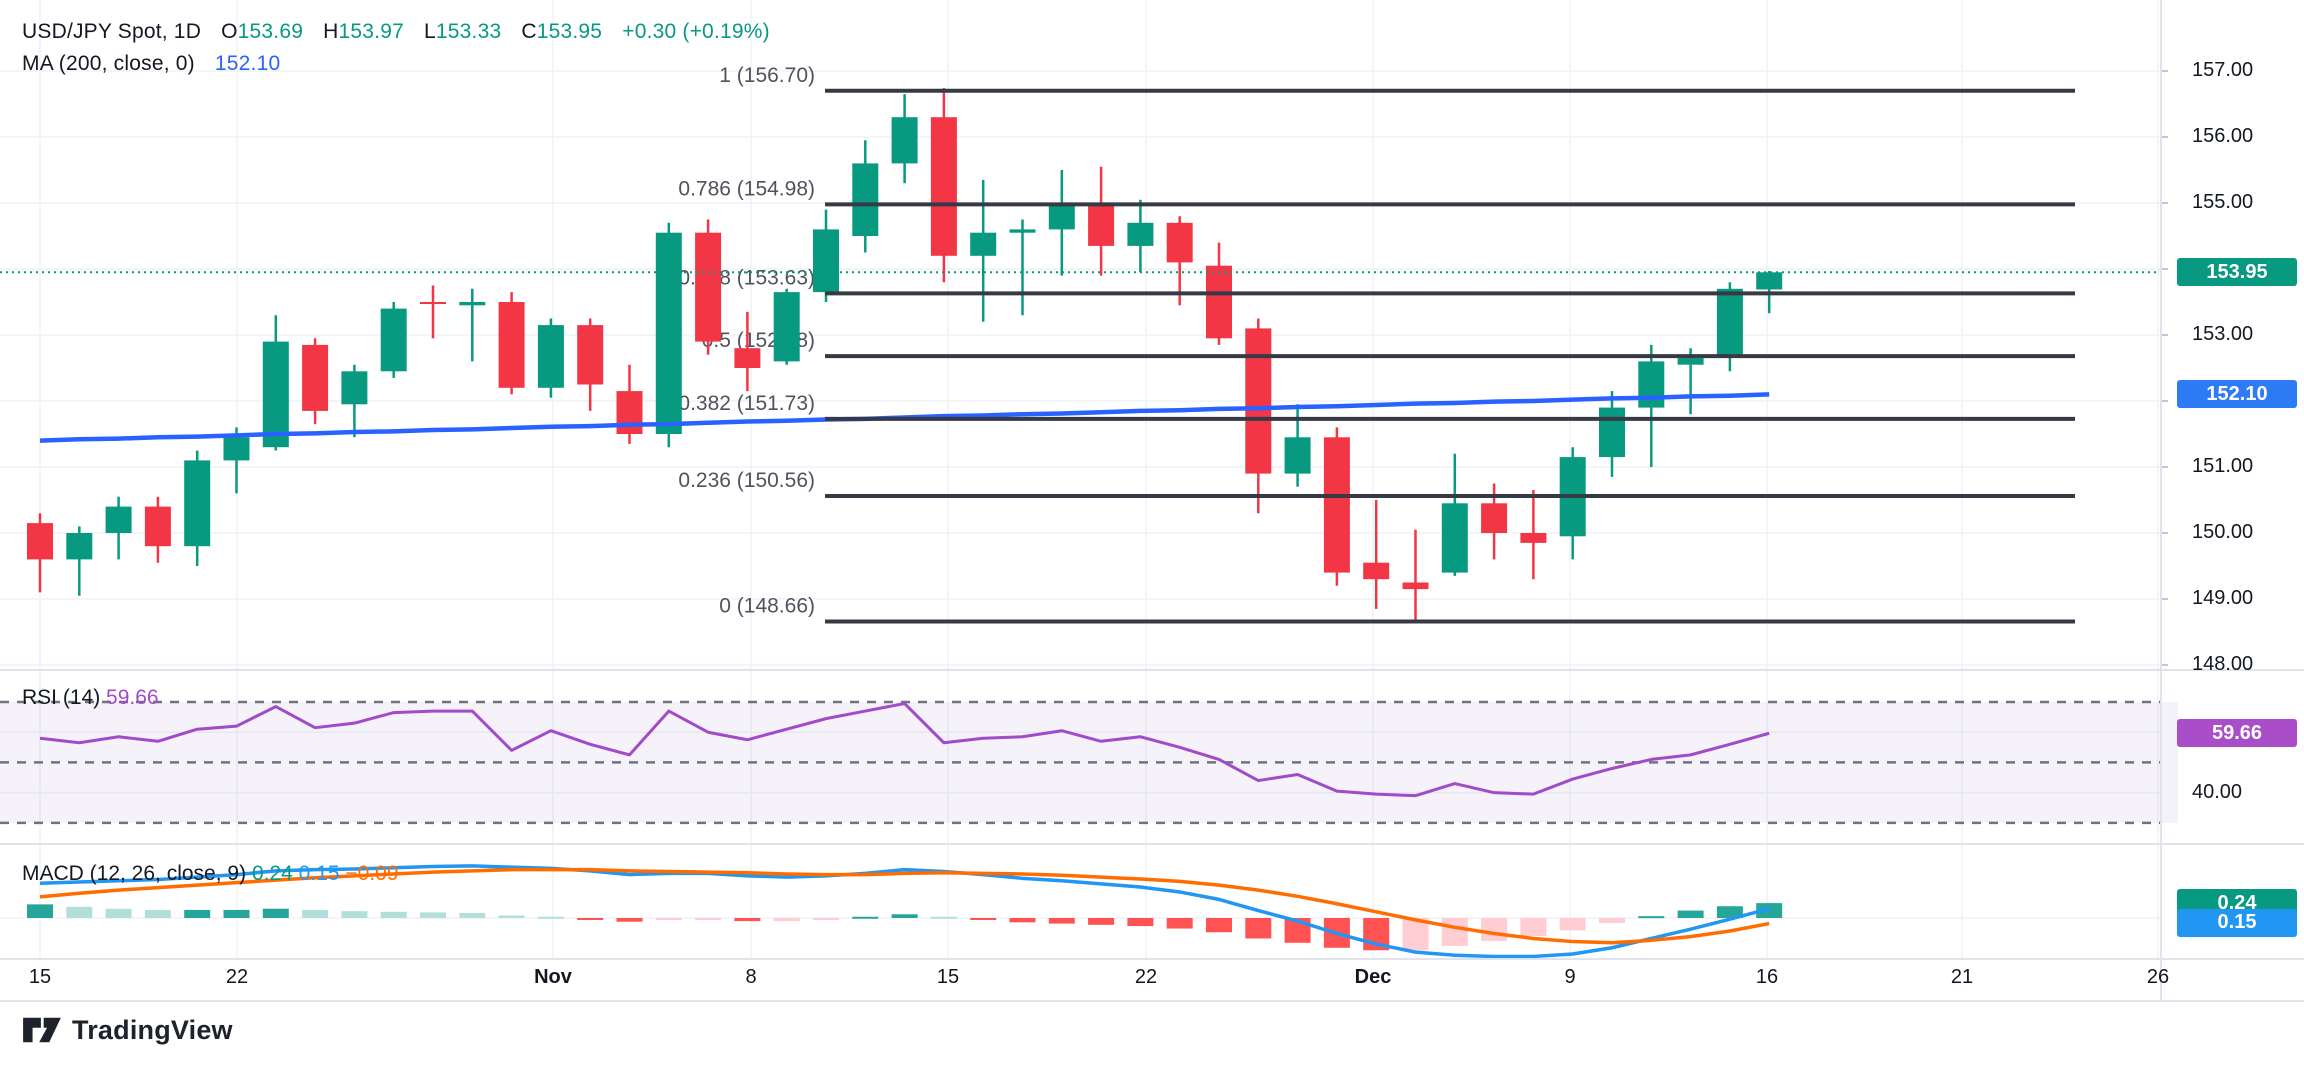  What do you see at coordinates (904, 750) in the screenshot?
I see `rsi-line` at bounding box center [904, 750].